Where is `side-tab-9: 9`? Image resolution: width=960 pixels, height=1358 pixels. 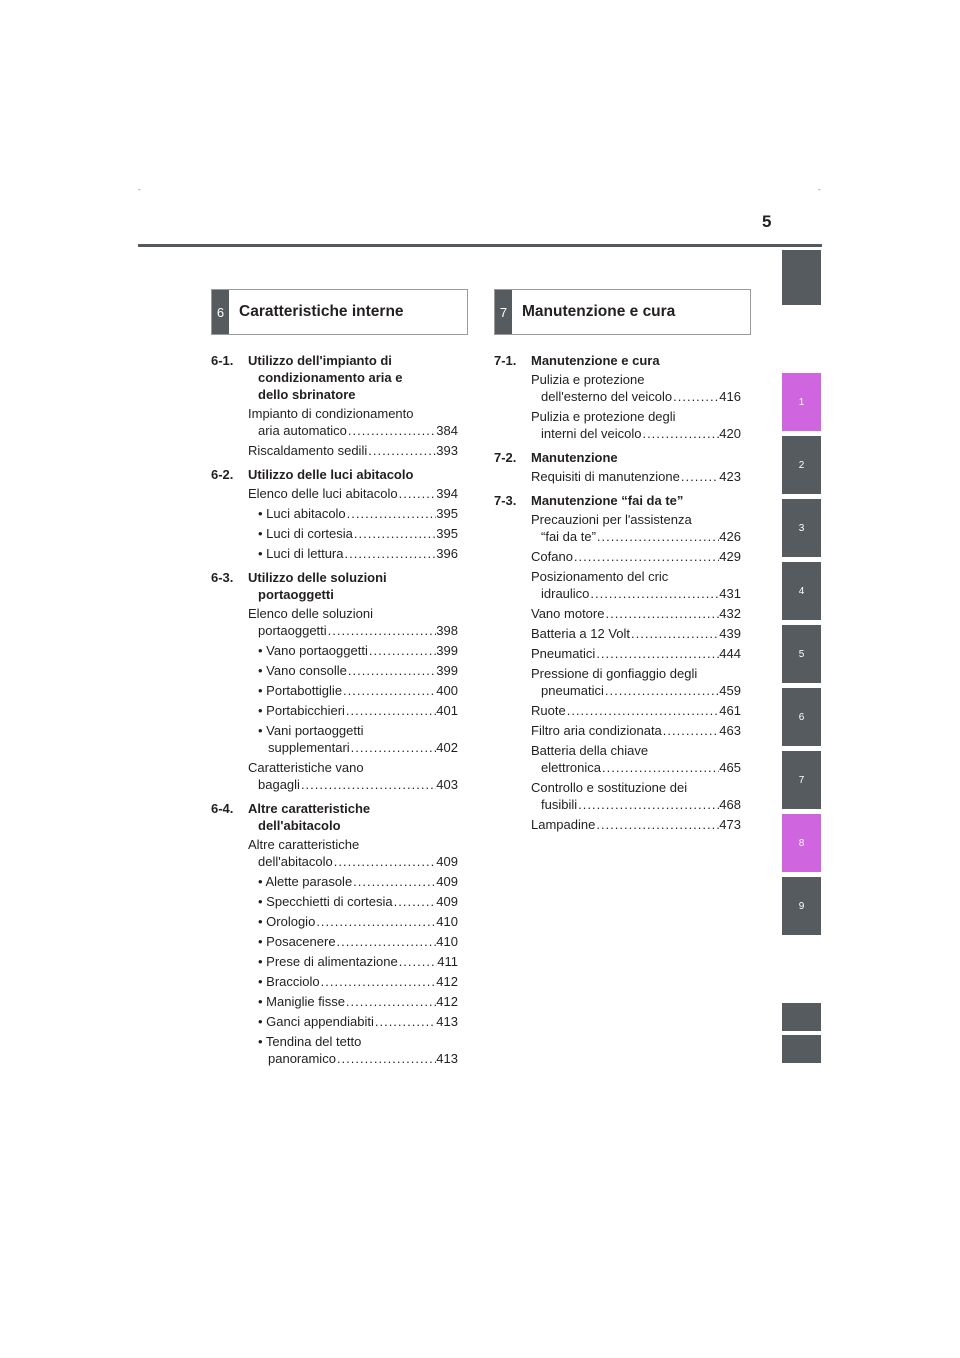 side-tab-9: 9 is located at coordinates (801, 906).